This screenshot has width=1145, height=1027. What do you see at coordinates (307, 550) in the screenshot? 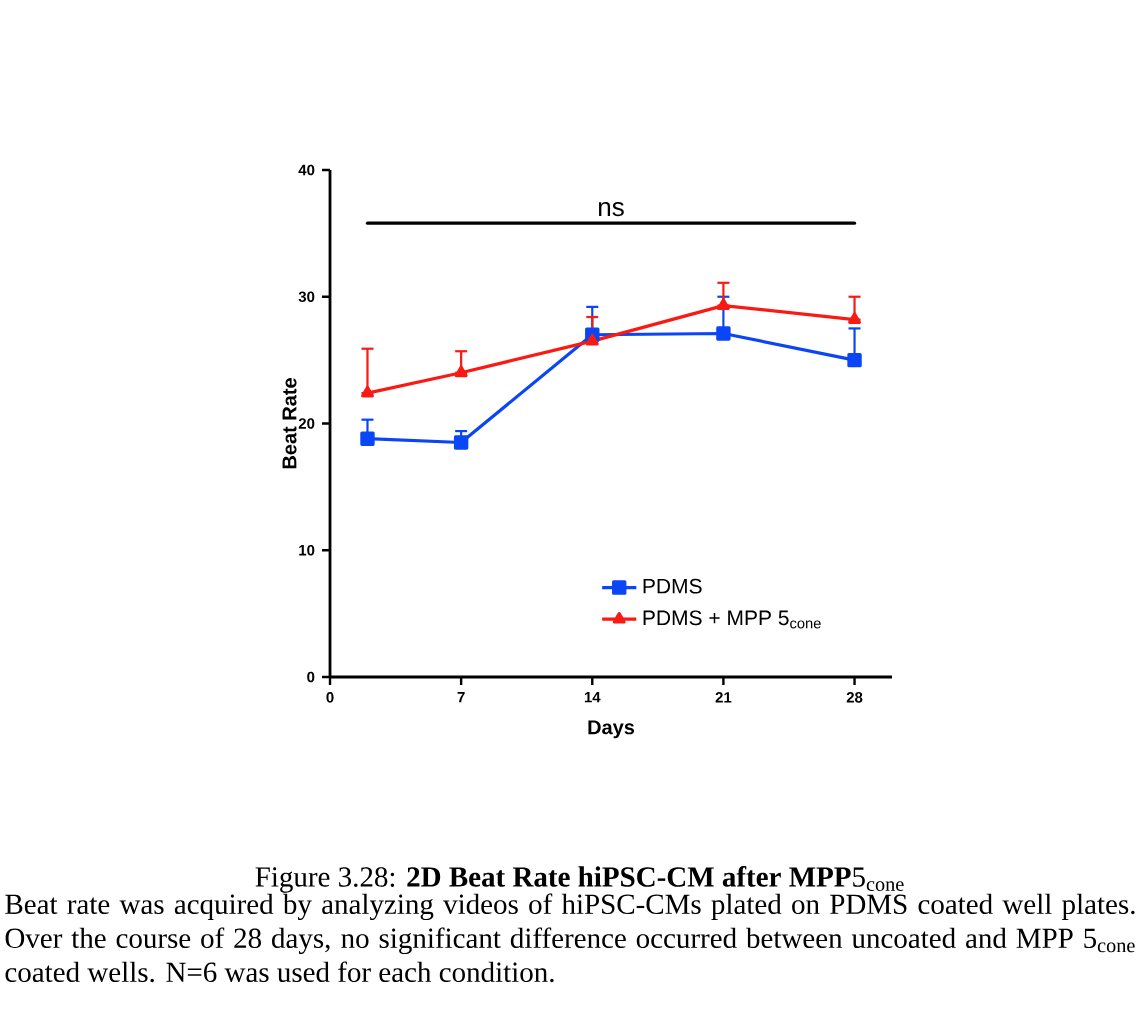
I see `y-tick-label: 10` at bounding box center [307, 550].